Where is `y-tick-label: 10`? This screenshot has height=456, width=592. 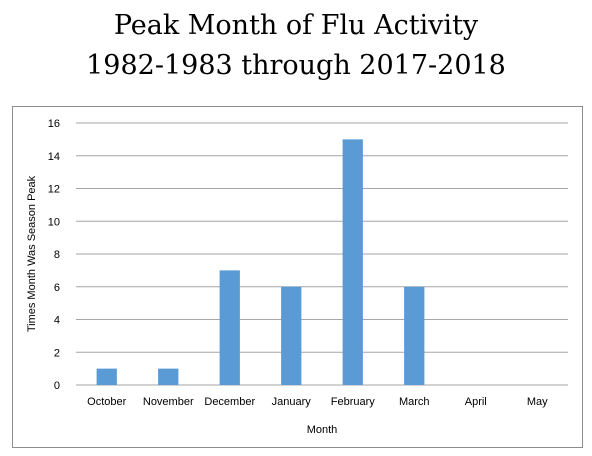
y-tick-label: 10 is located at coordinates (54, 222).